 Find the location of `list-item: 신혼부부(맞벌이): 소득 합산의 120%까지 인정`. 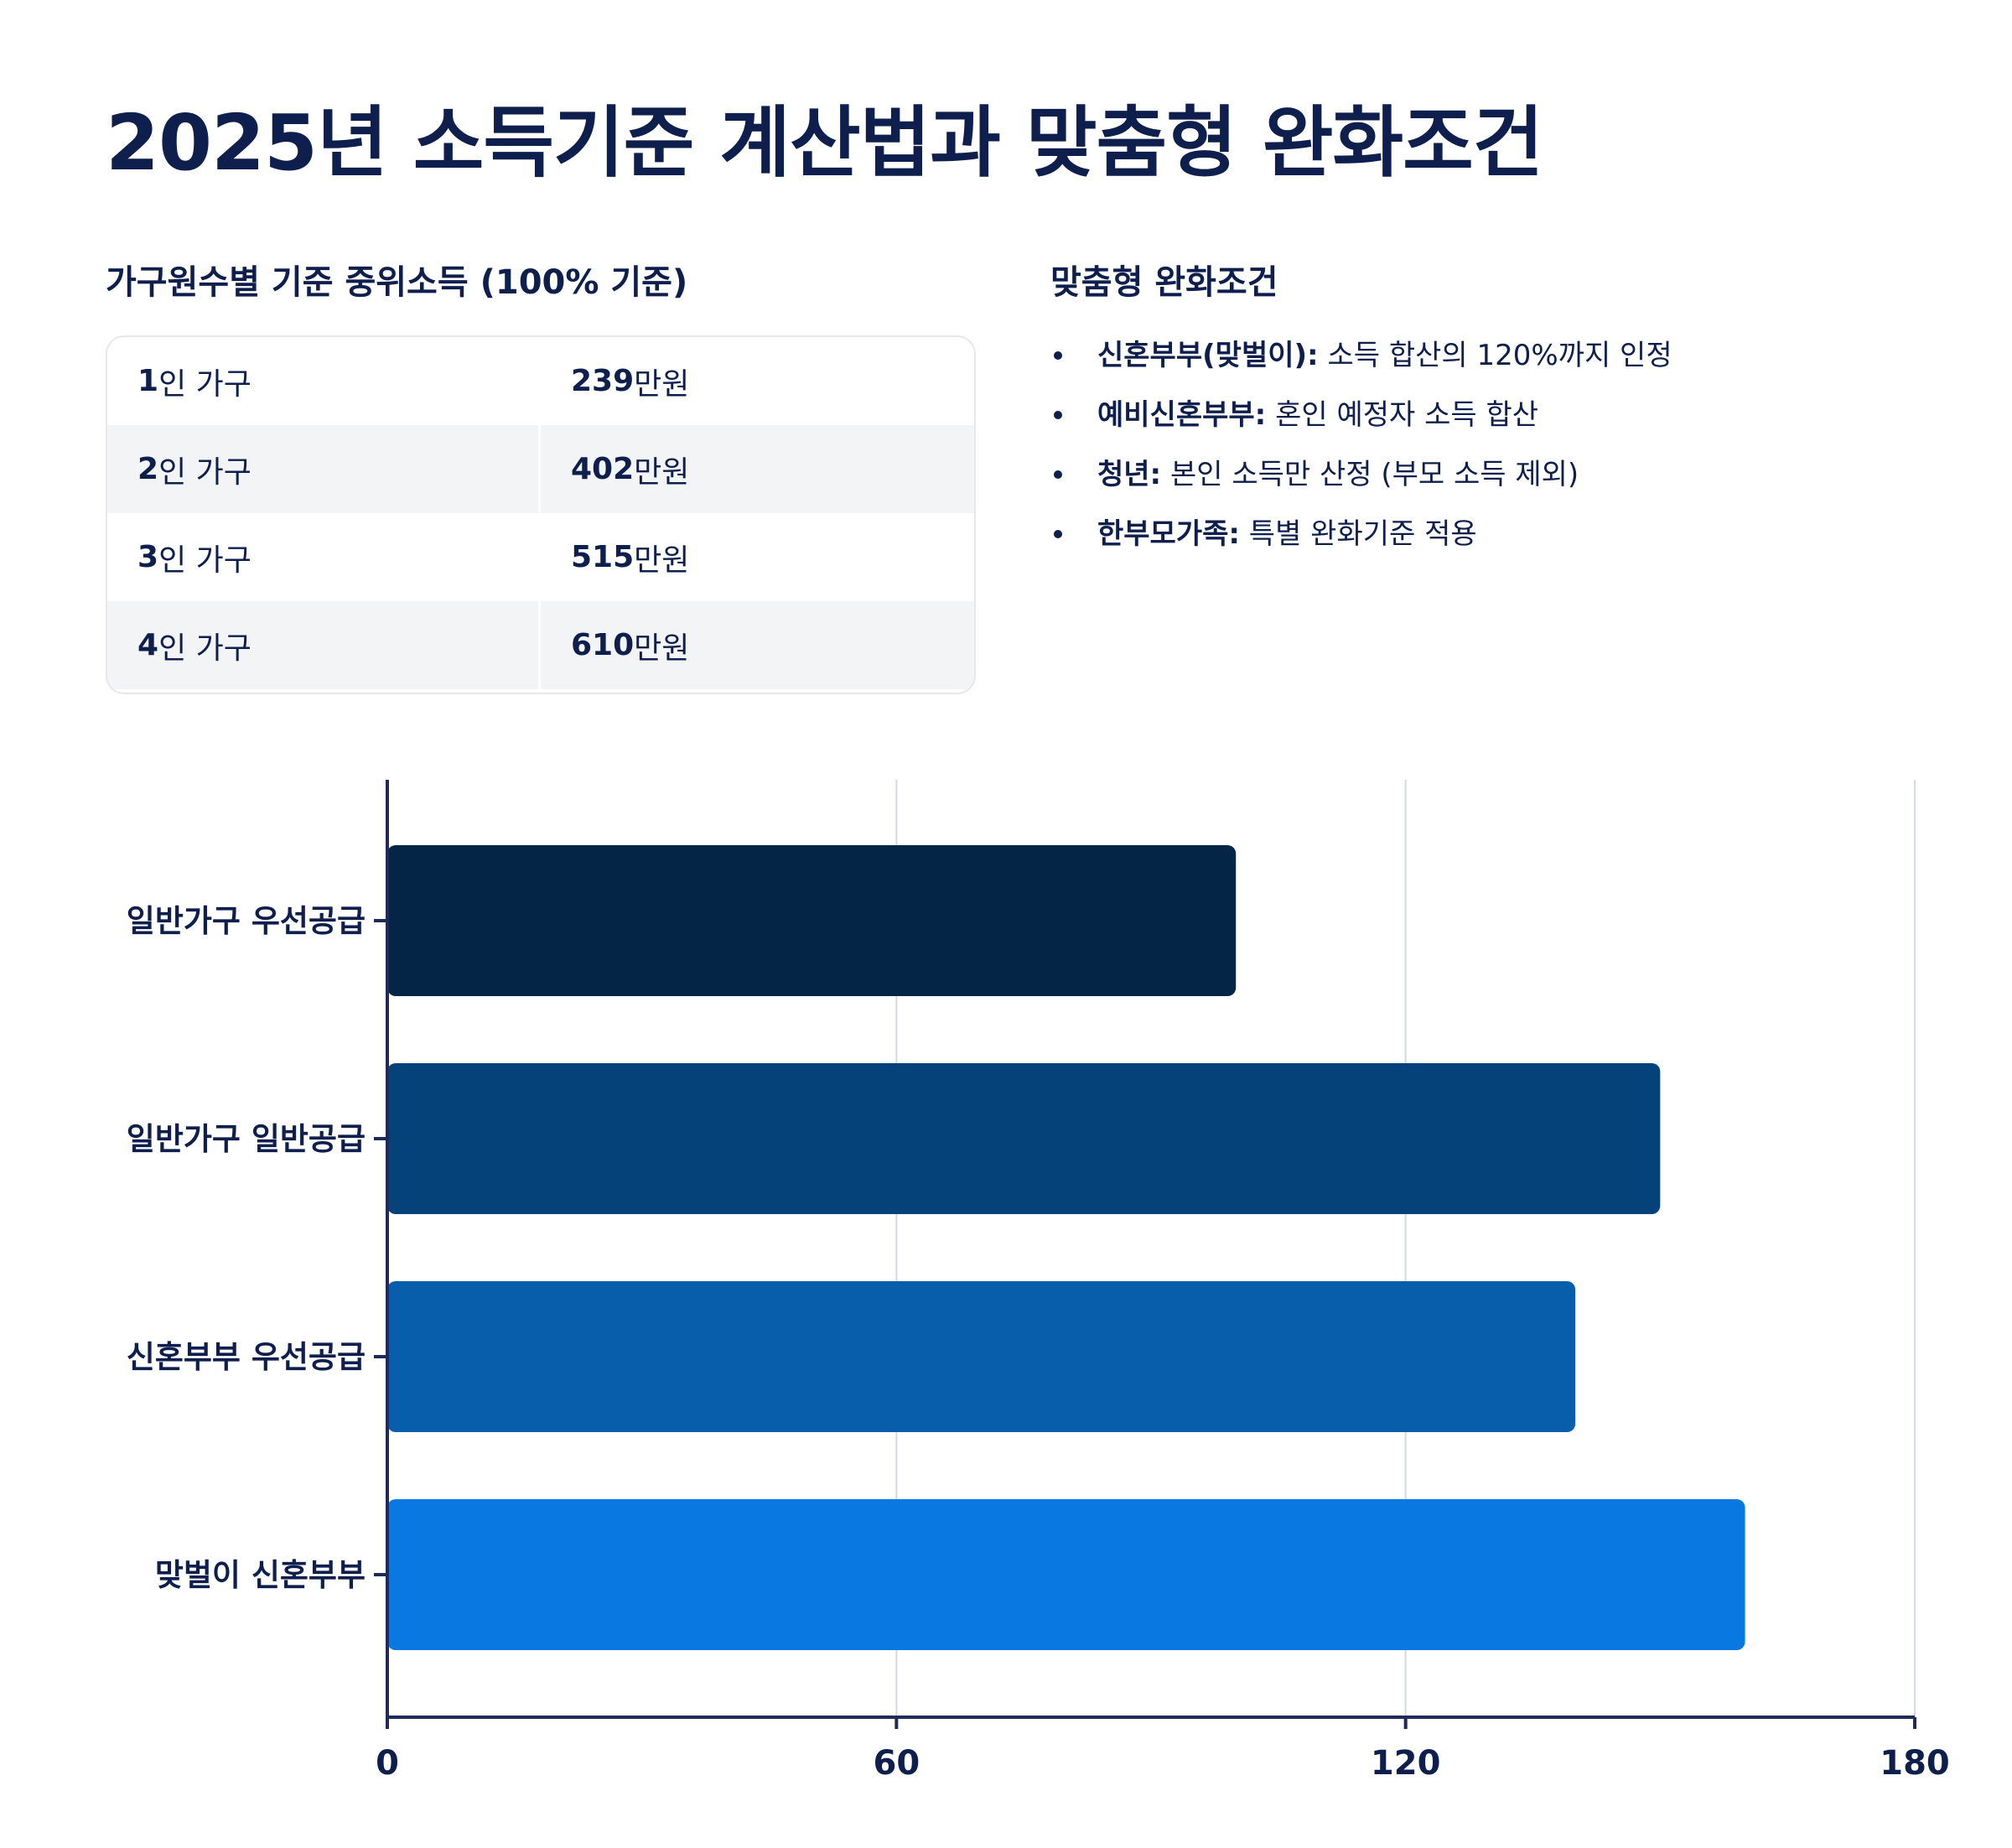

list-item: 신혼부부(맞벌이): 소득 합산의 120%까지 인정 is located at coordinates (1361, 365).